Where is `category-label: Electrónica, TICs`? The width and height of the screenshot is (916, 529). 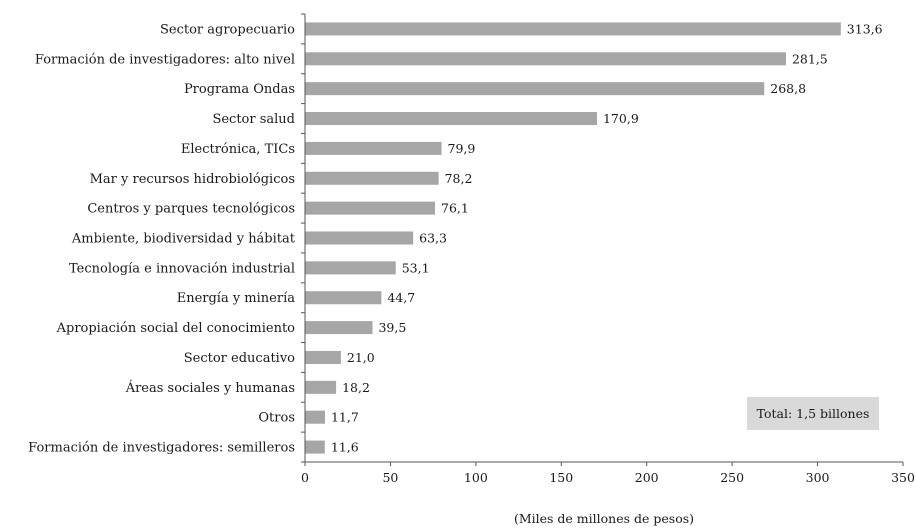
category-label: Electrónica, TICs is located at coordinates (238, 149).